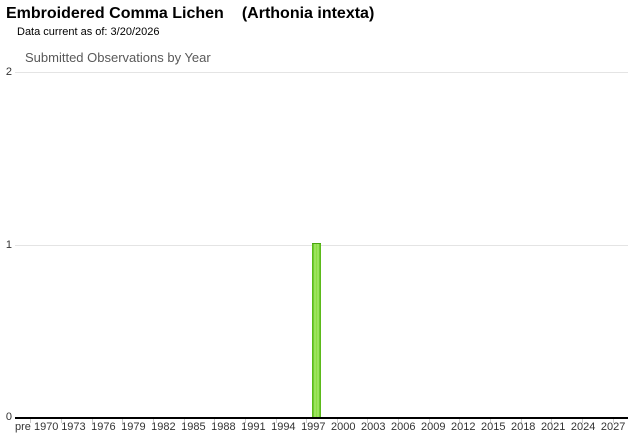 Image resolution: width=640 pixels, height=442 pixels. What do you see at coordinates (343, 427) in the screenshot?
I see `x-axis-label-2000: 2000` at bounding box center [343, 427].